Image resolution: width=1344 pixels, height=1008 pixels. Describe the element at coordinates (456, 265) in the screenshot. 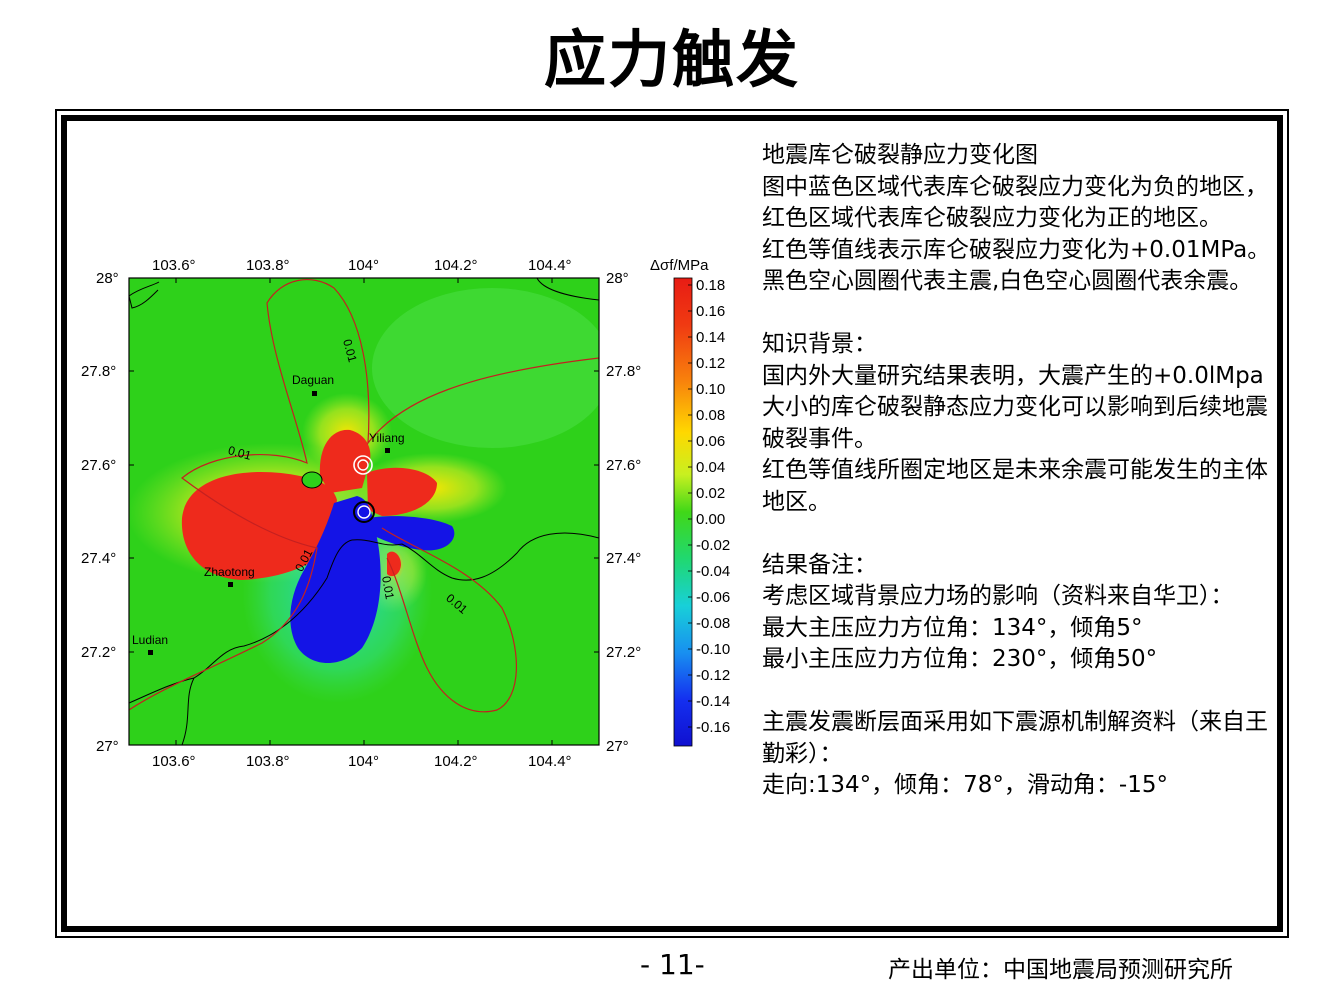

I see `lon-tick-top: 104.2°` at that location.